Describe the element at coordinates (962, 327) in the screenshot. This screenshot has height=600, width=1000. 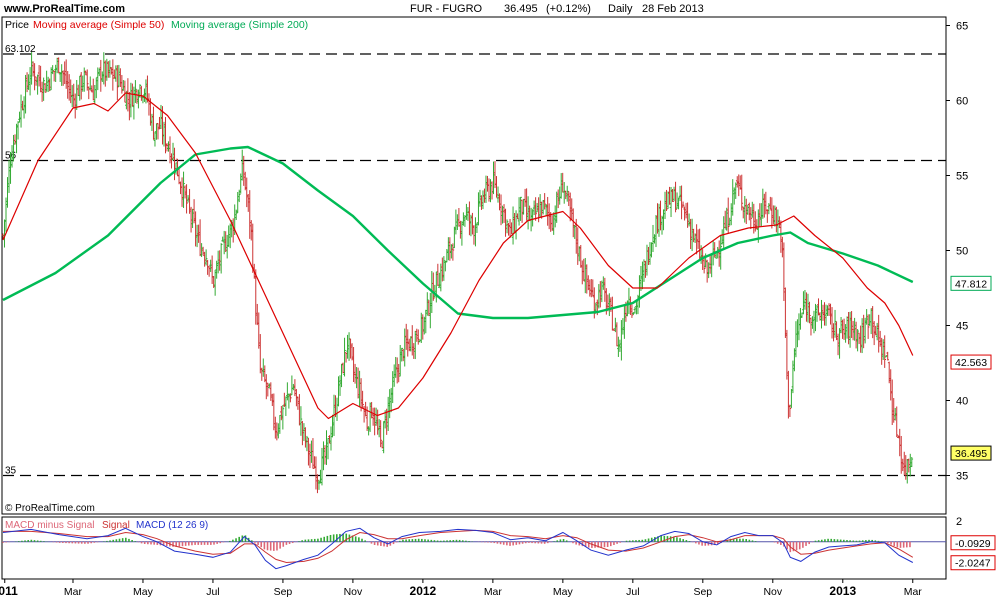
I see `ytick-label-2: 45` at that location.